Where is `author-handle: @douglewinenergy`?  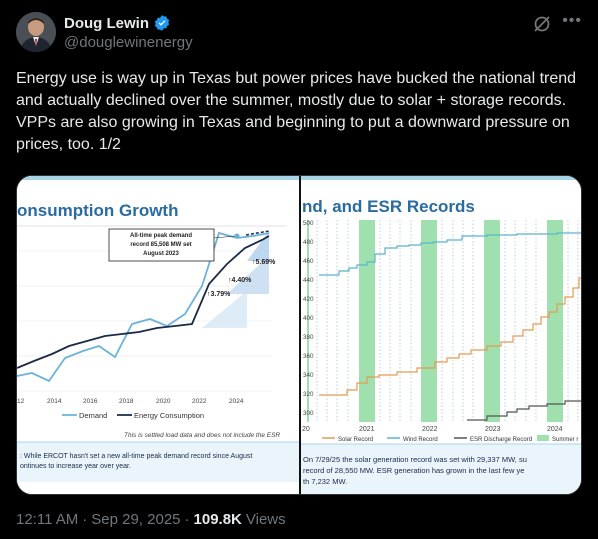
author-handle: @douglewinenergy is located at coordinates (128, 42).